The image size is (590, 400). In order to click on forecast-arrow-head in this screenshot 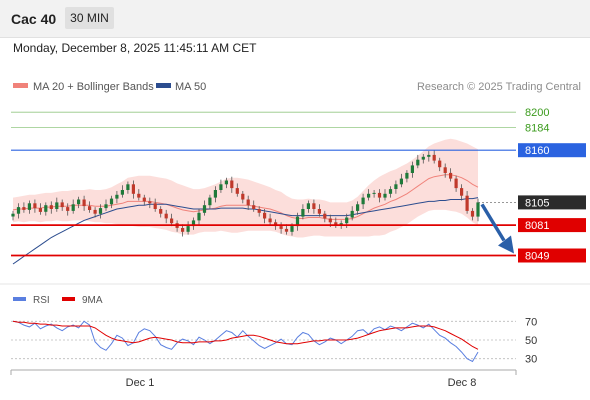, I will do `click(506, 244)`.